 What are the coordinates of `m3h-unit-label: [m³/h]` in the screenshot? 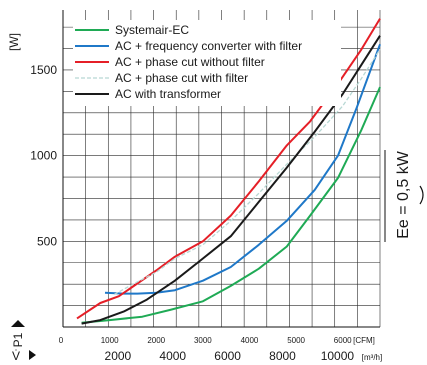 It's located at (372, 357).